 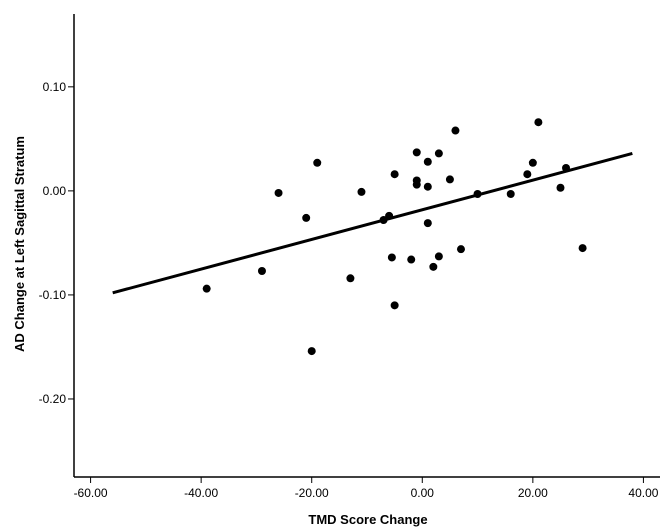 I want to click on y-tick-label: -0.10, so click(x=53, y=295).